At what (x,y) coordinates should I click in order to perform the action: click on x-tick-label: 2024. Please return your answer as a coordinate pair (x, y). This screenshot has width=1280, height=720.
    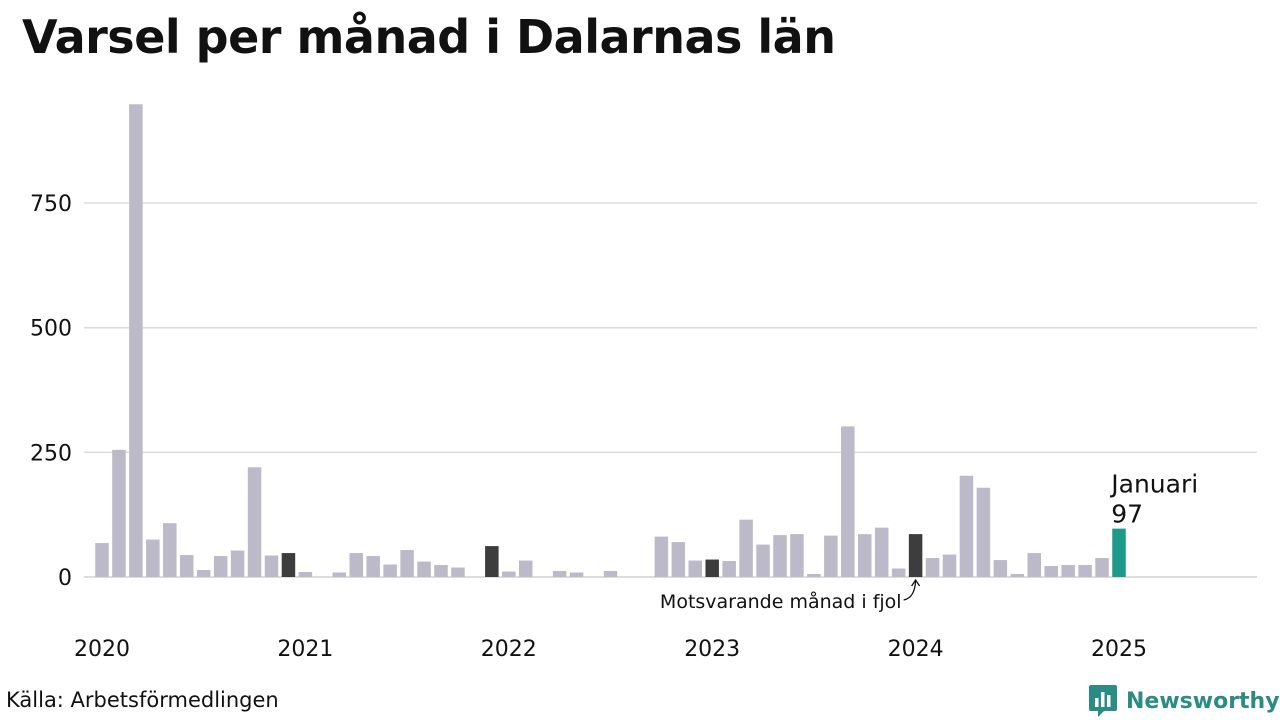
    Looking at the image, I should click on (916, 649).